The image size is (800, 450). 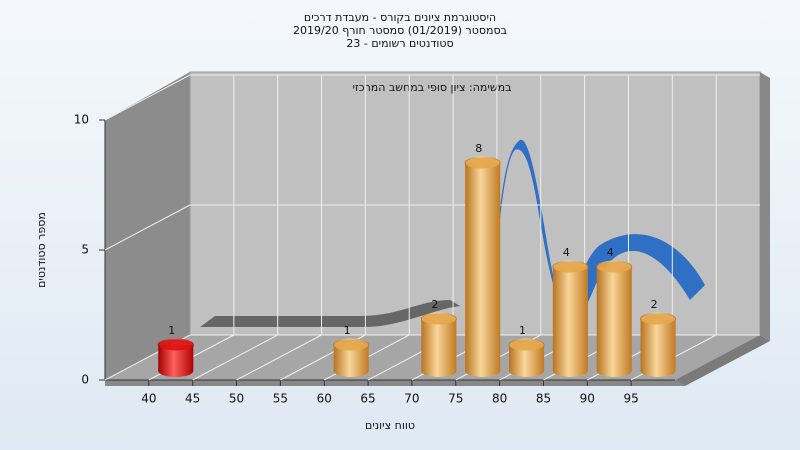 I want to click on chart-title: סטודנטים רשומים - 23, so click(x=399, y=43).